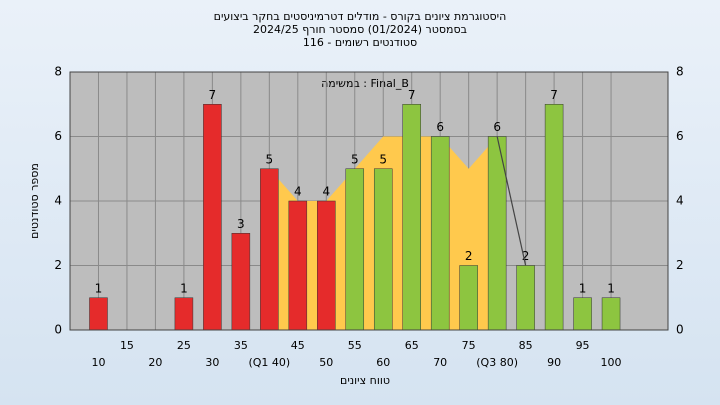  Describe the element at coordinates (241, 224) in the screenshot. I see `data-label: 3` at that location.